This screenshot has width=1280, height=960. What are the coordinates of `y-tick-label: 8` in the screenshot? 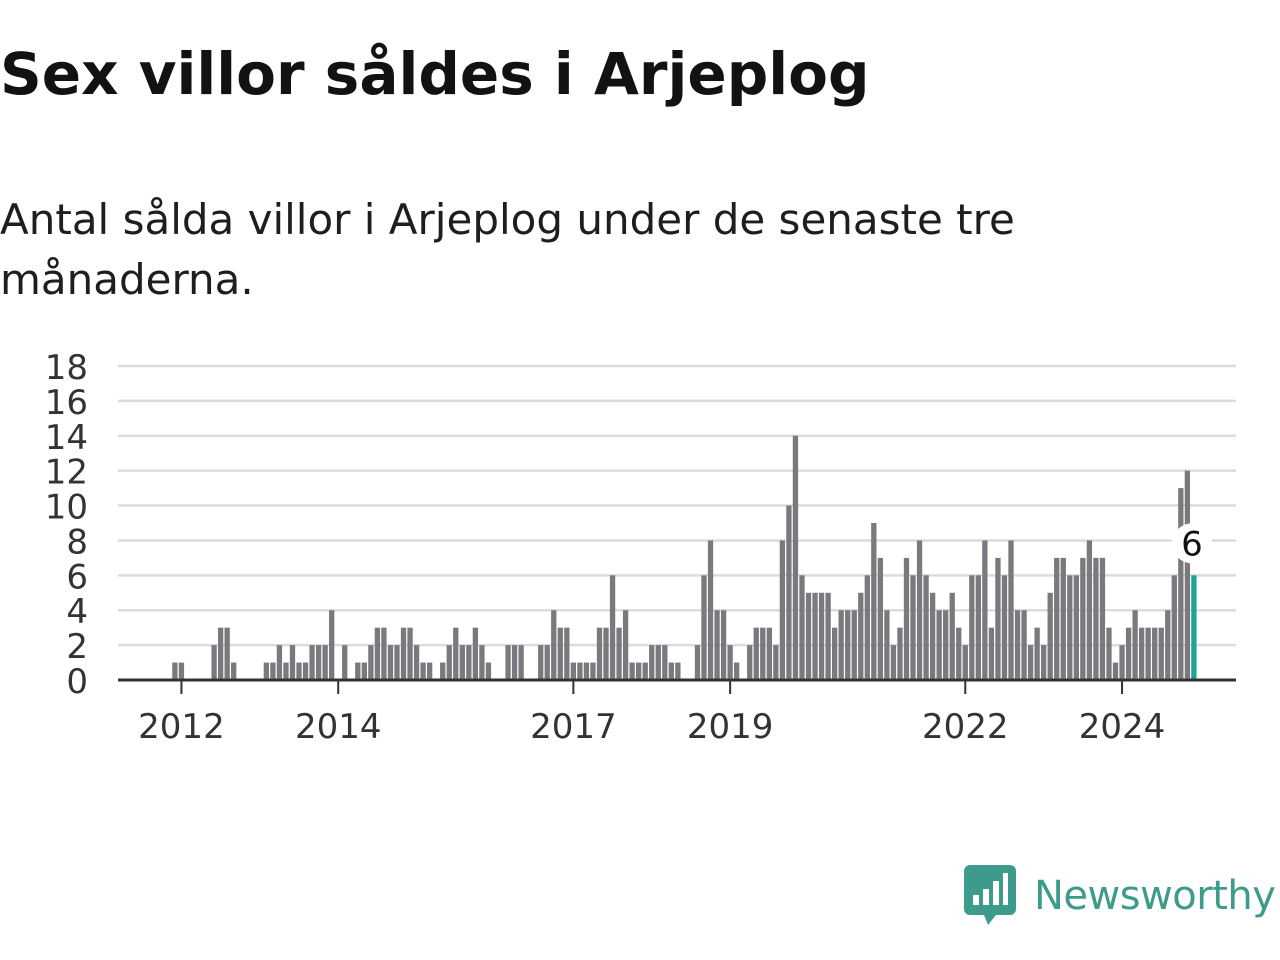 It's located at (77, 542).